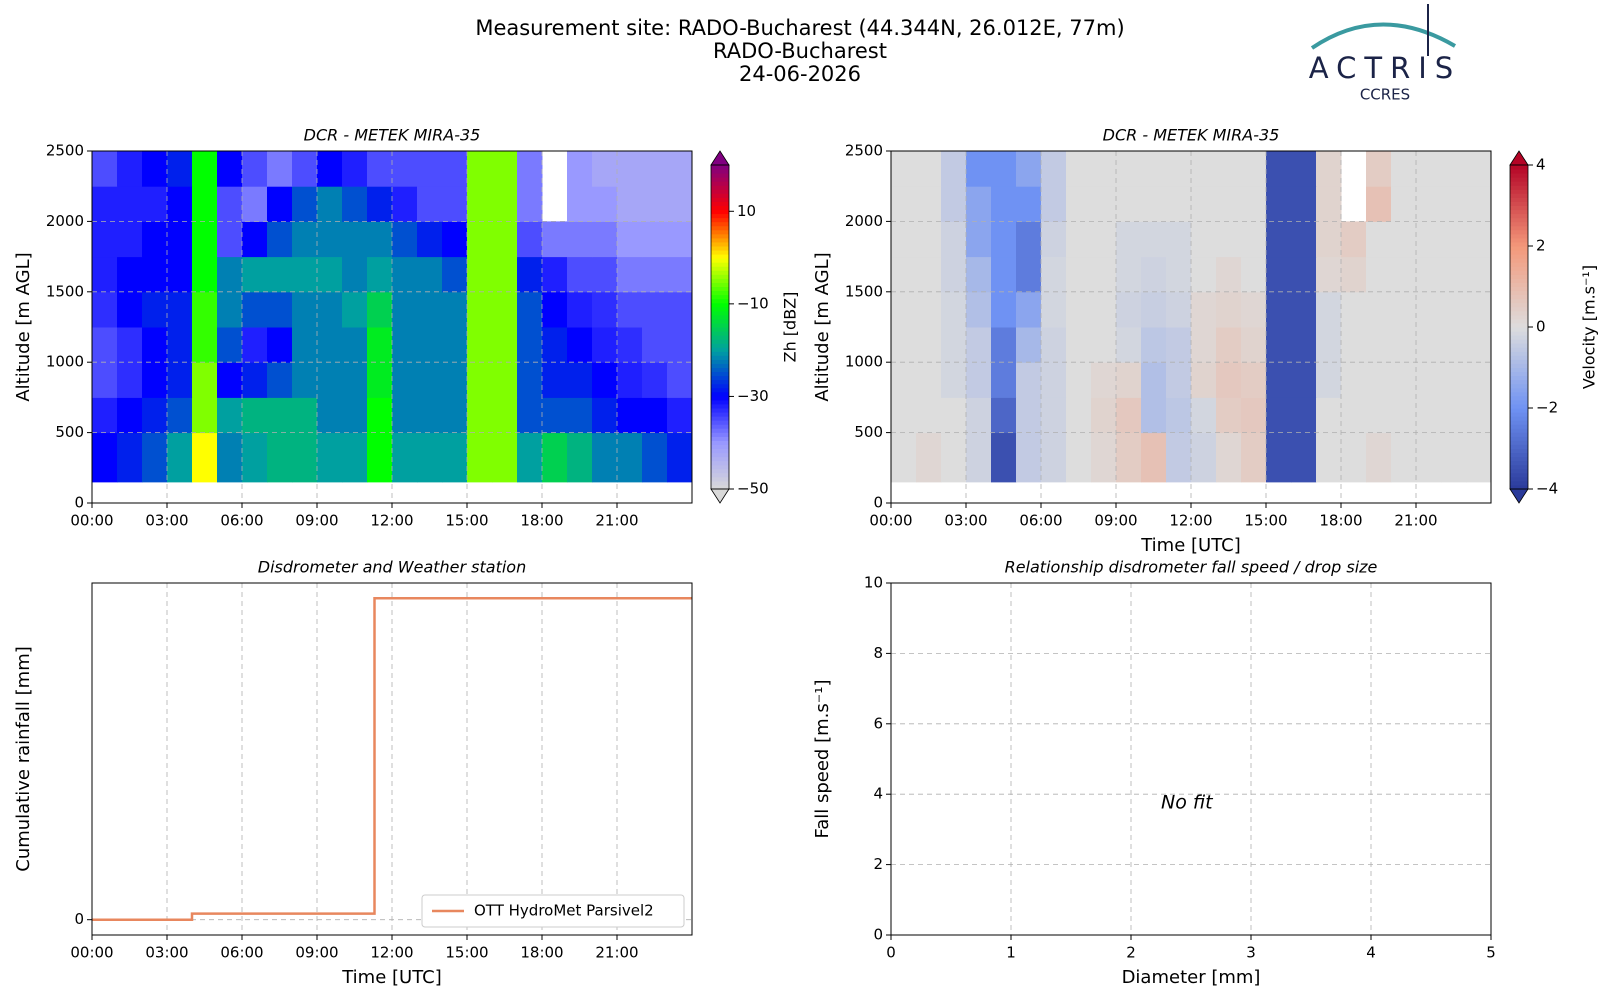  What do you see at coordinates (541, 521) in the screenshot?
I see `x-tick-label: 18:00` at bounding box center [541, 521].